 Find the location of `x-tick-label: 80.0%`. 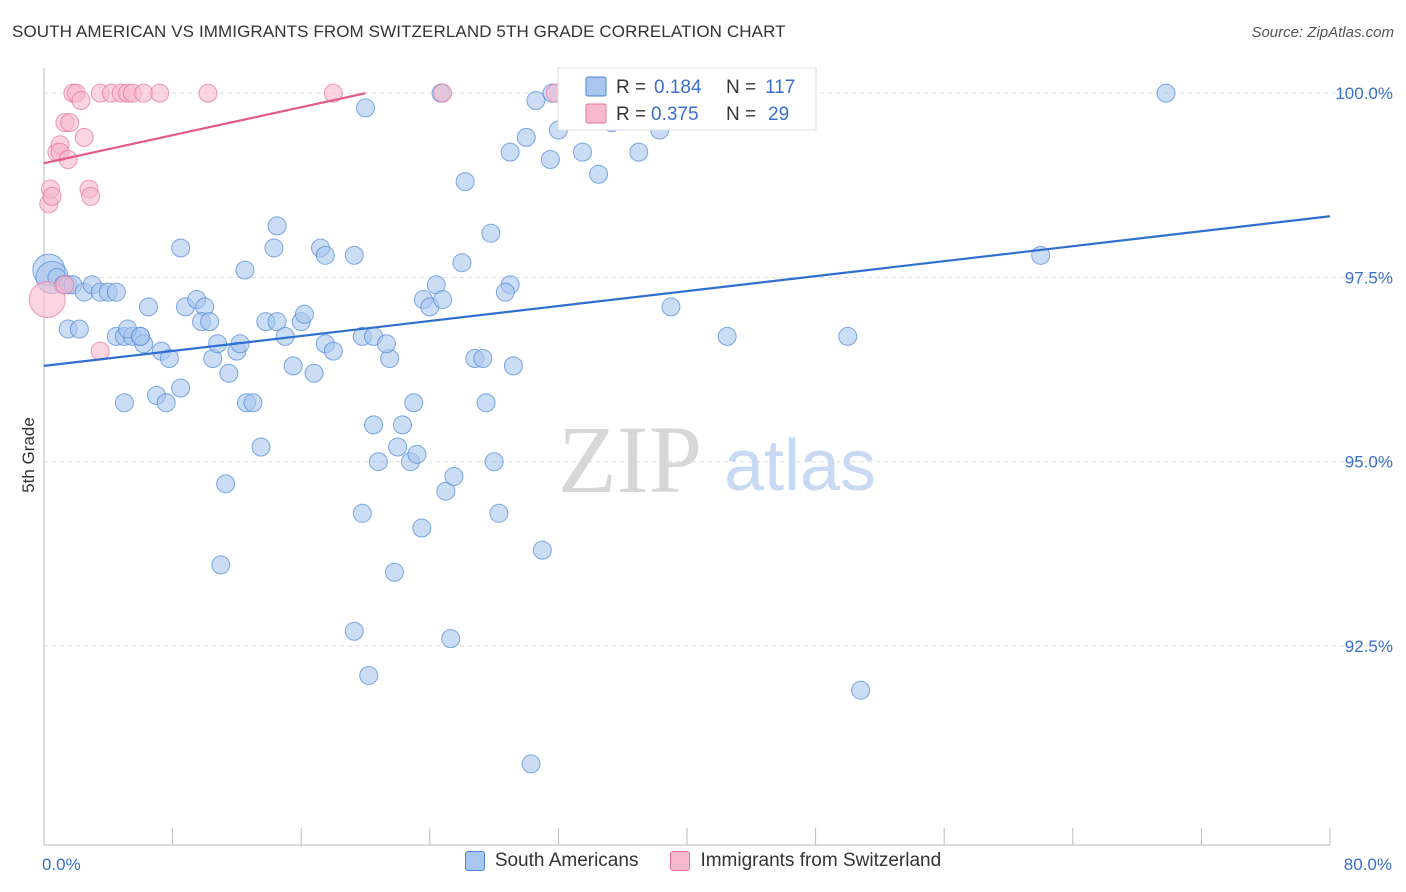

x-tick-label: 80.0% is located at coordinates (1368, 864).